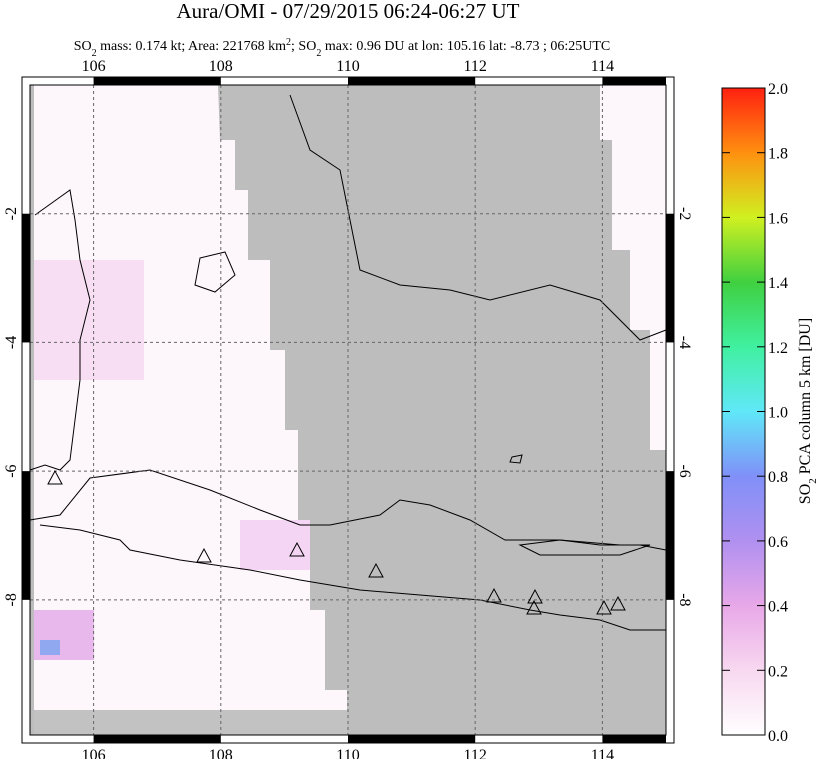 This screenshot has height=759, width=823. What do you see at coordinates (778, 477) in the screenshot?
I see `colorbar-tick-label: 0.8` at bounding box center [778, 477].